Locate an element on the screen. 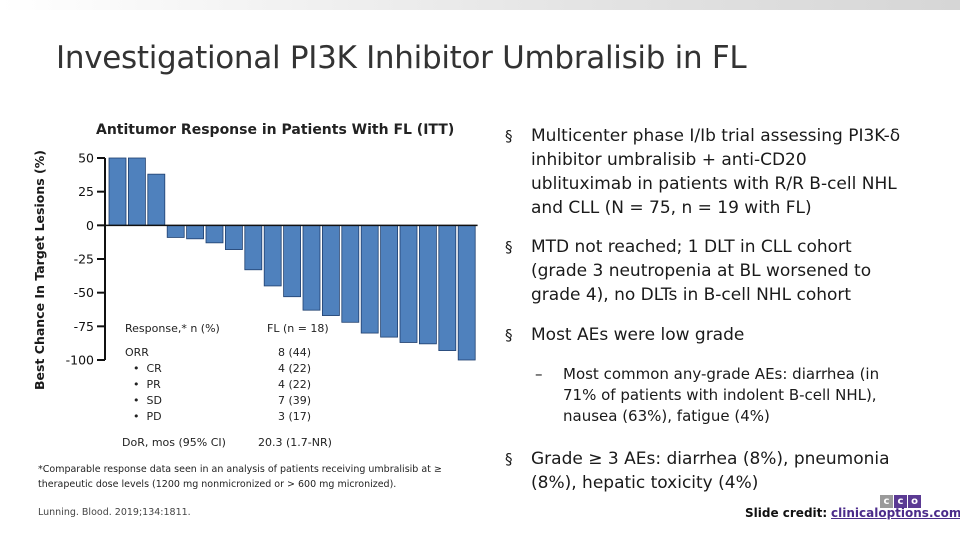 This screenshot has height=540, width=960. top-banner is located at coordinates (480, 5).